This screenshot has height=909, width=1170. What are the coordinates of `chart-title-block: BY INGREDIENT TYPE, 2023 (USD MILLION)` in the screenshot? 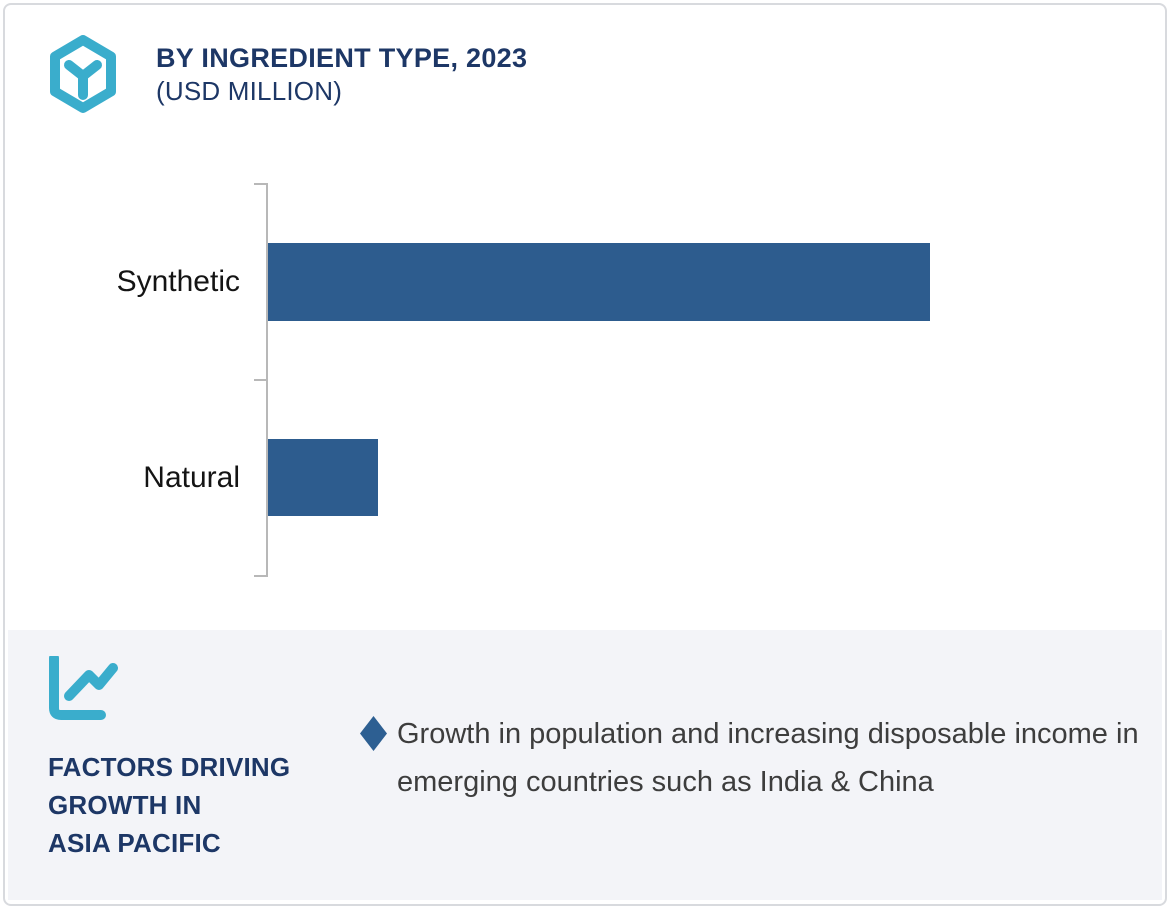 It's located at (341, 74).